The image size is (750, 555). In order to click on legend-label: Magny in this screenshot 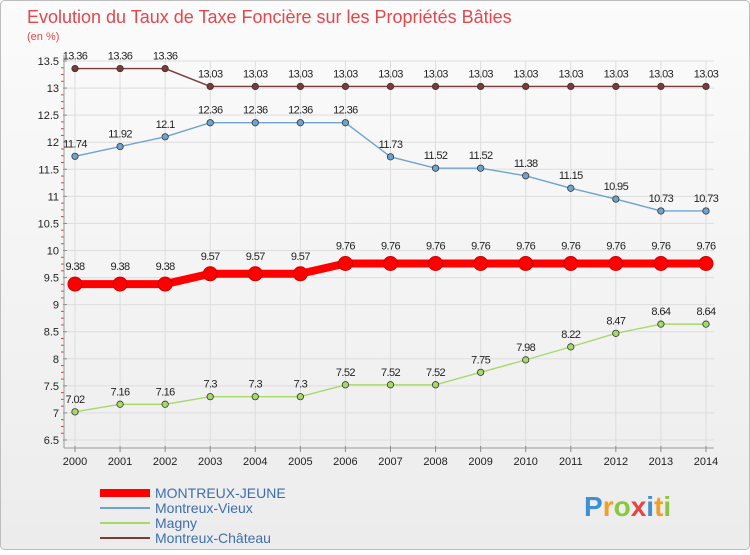, I will do `click(176, 523)`.